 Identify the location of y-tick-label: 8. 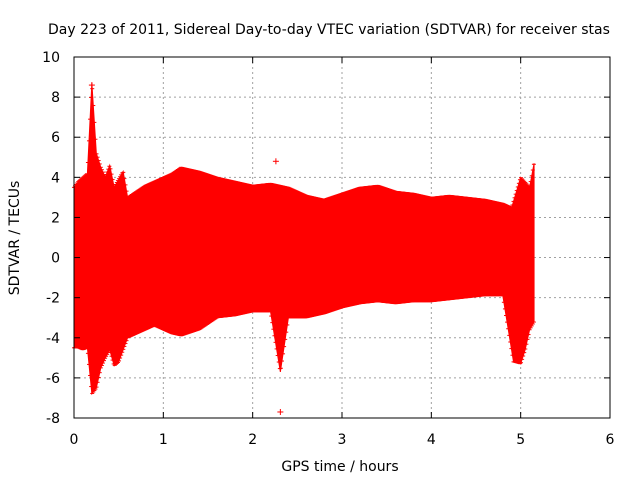
(55, 98).